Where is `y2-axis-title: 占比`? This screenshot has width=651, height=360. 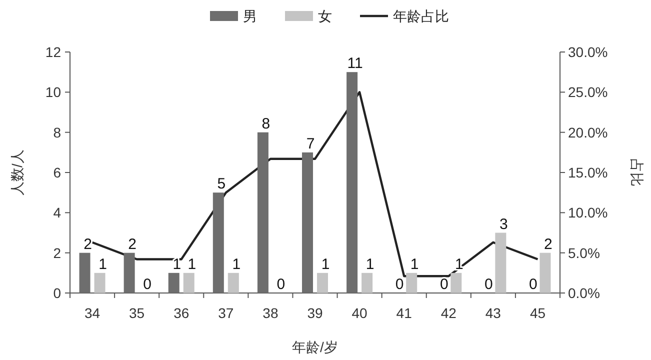 y2-axis-title: 占比 is located at coordinates (637, 172).